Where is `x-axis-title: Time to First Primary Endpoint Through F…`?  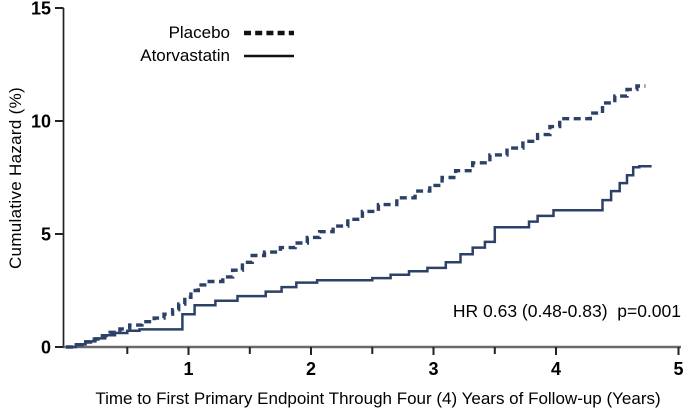
x-axis-title: Time to First Primary Endpoint Through F… is located at coordinates (378, 398).